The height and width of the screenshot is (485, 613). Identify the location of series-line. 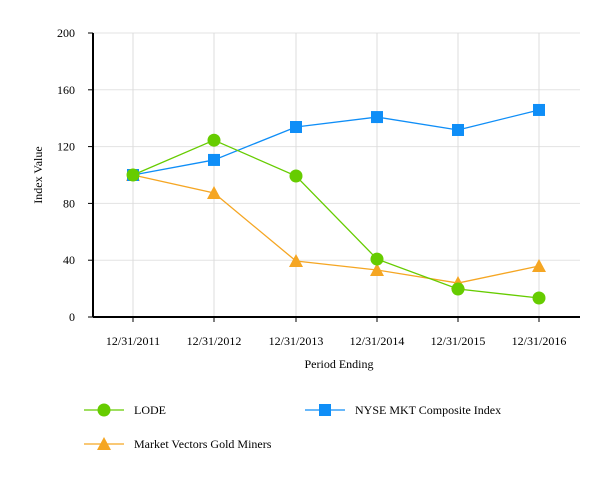
(336, 142).